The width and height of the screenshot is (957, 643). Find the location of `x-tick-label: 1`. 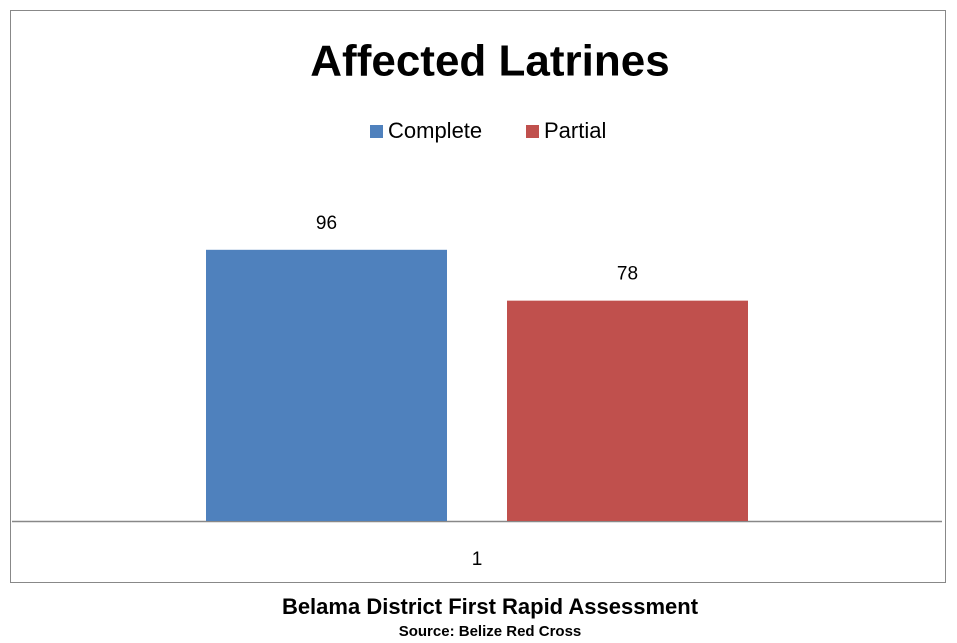

x-tick-label: 1 is located at coordinates (477, 559).